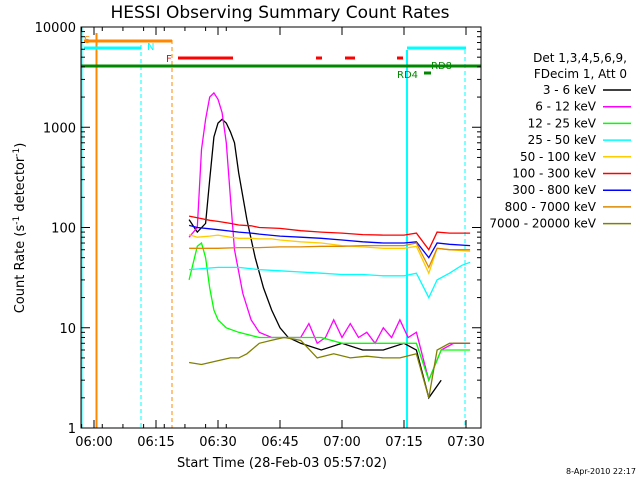 This screenshot has height=480, width=640. I want to click on series-line-300-800-kev, so click(329, 241).